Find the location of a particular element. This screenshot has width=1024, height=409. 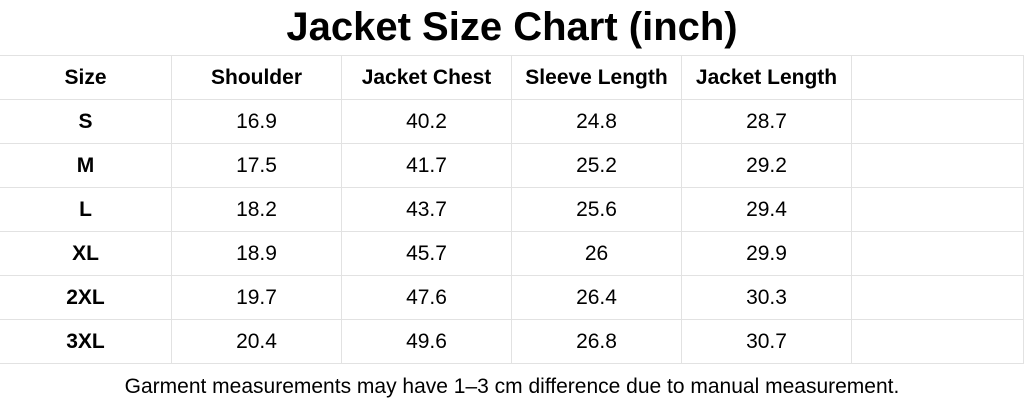

title: Jacket Size Chart (inch) is located at coordinates (512, 28).